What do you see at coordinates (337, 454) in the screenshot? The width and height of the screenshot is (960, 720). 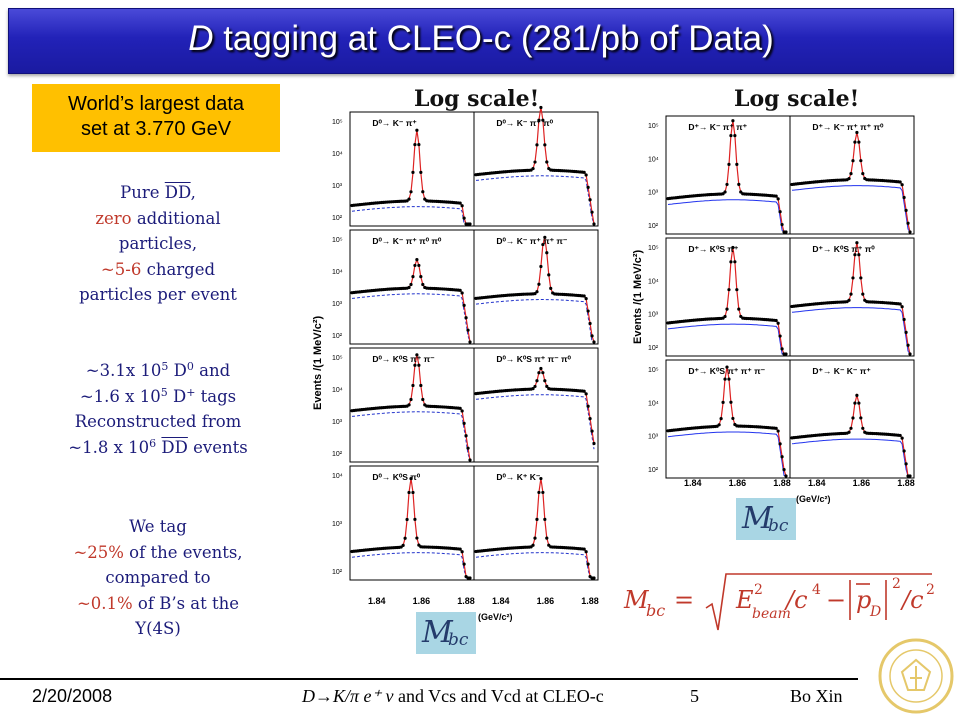 I see `y-tick-label: 10²` at bounding box center [337, 454].